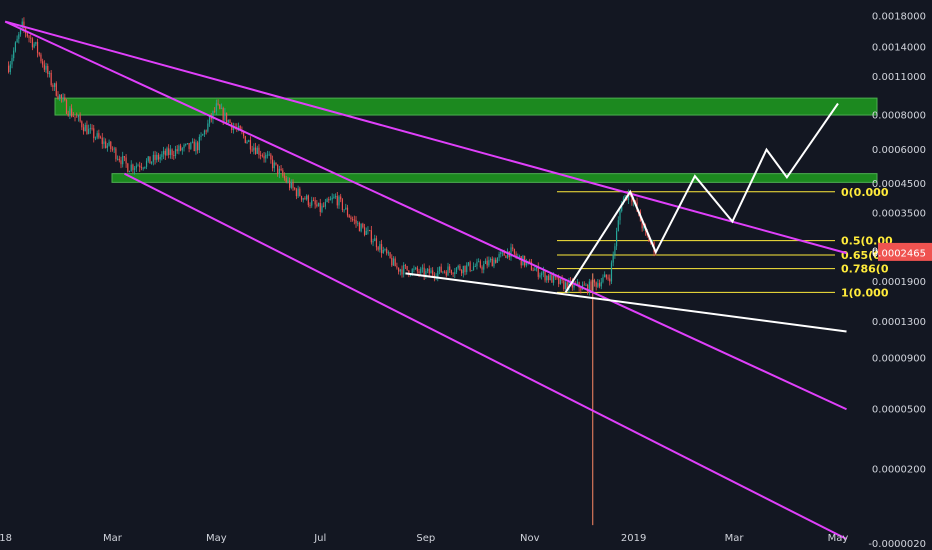 Image resolution: width=932 pixels, height=550 pixels. Describe the element at coordinates (899, 470) in the screenshot. I see `price-tick: 0.0000200` at that location.